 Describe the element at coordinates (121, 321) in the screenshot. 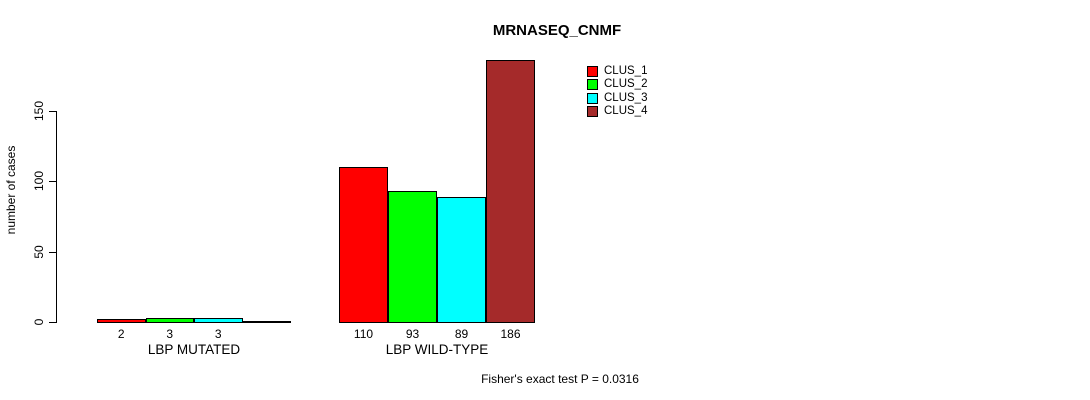

I see `bar-clus-1-lbp-mutated` at that location.